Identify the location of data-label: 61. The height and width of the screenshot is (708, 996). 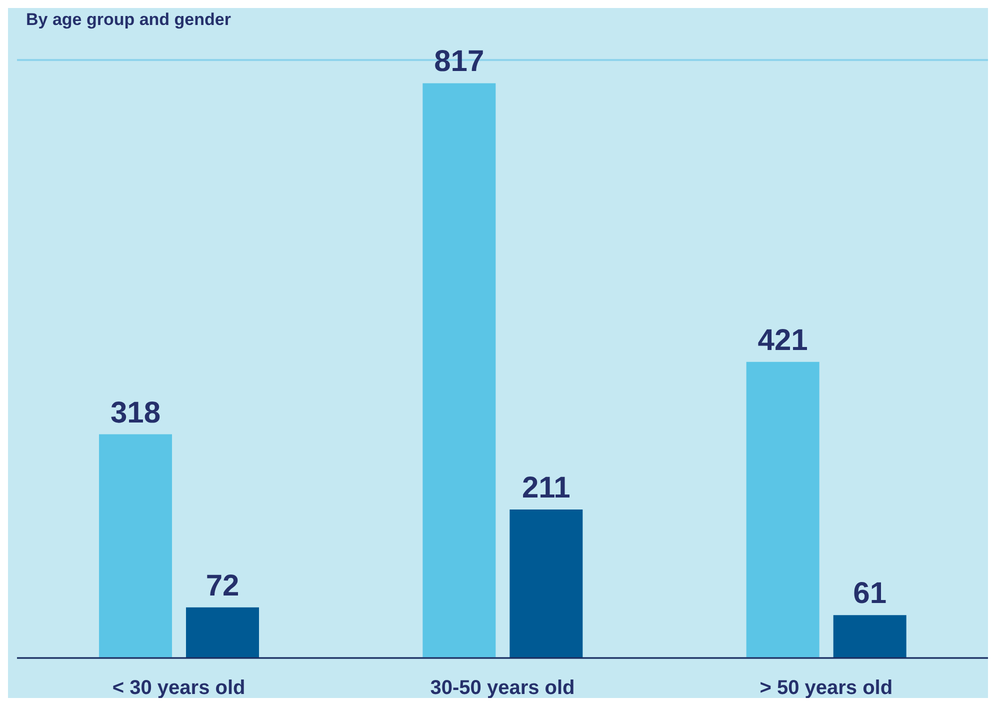
(870, 593).